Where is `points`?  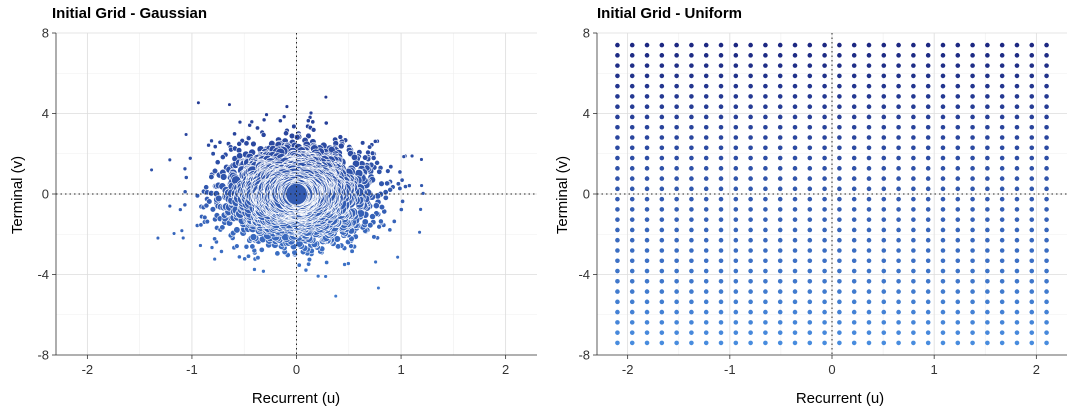
points is located at coordinates (287, 196).